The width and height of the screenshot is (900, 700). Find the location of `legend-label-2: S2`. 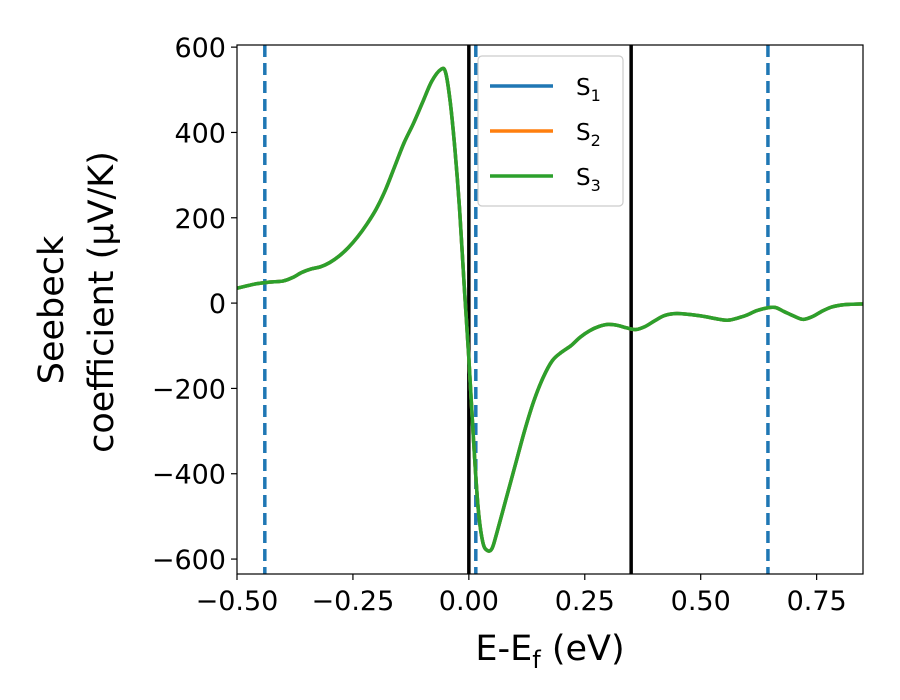

legend-label-2: S2 is located at coordinates (588, 135).